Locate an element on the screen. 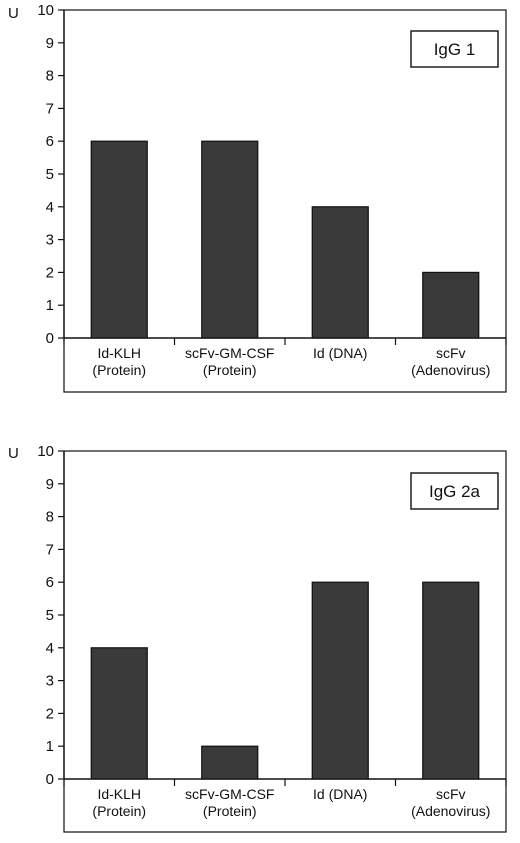  legend-label: IgG 1 is located at coordinates (455, 49).